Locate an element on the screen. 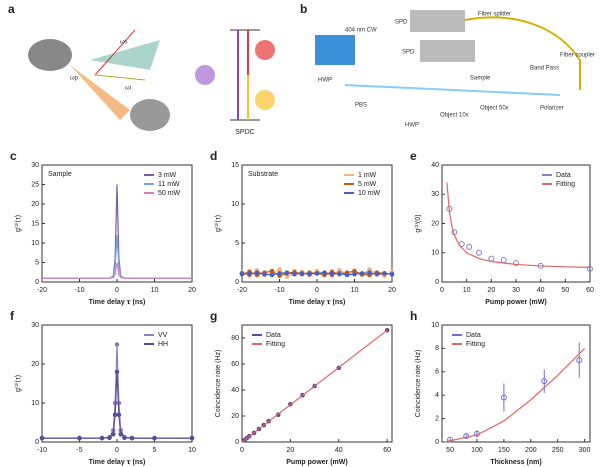 This screenshot has width=600, height=467. legend-label: HH is located at coordinates (163, 344).